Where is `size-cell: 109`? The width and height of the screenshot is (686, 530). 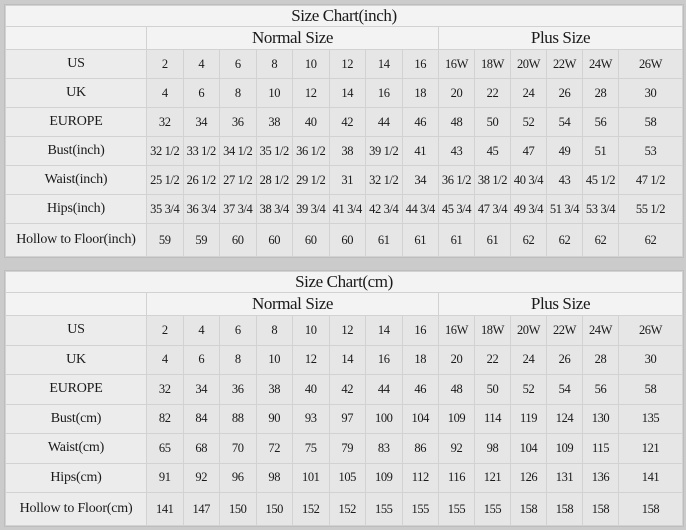 size-cell: 109 is located at coordinates (564, 448).